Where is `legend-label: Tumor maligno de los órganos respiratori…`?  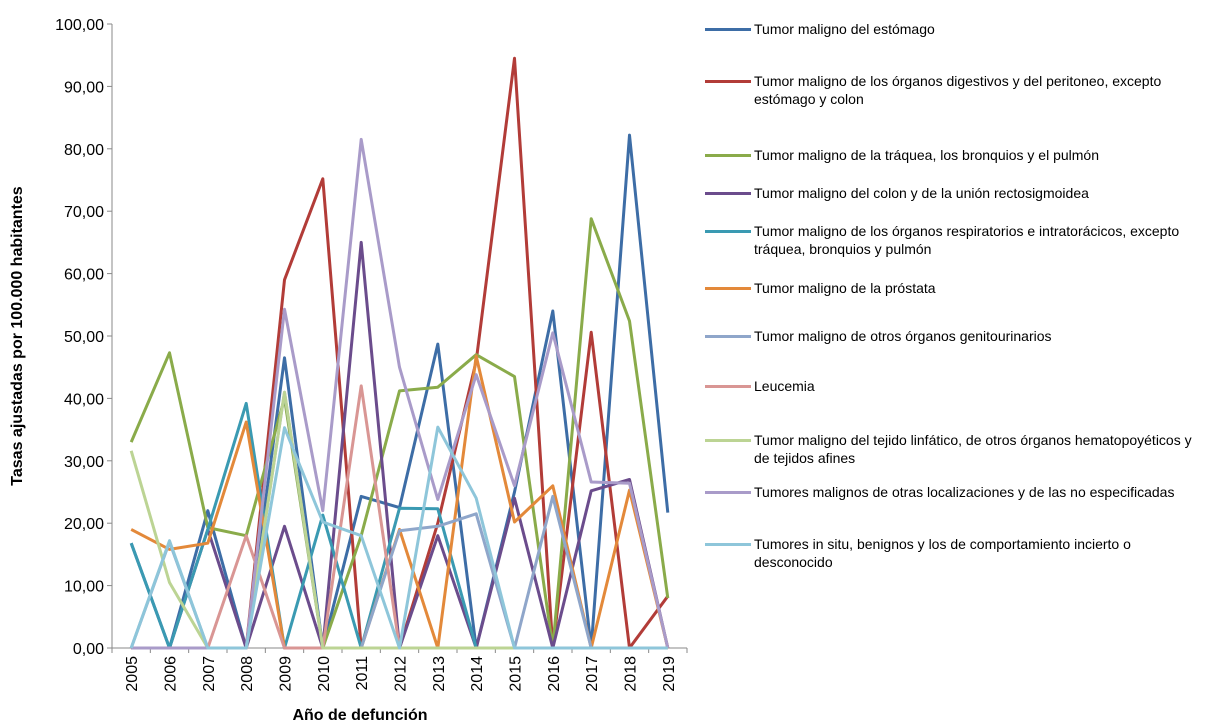 legend-label: Tumor maligno de los órganos respiratori… is located at coordinates (967, 240).